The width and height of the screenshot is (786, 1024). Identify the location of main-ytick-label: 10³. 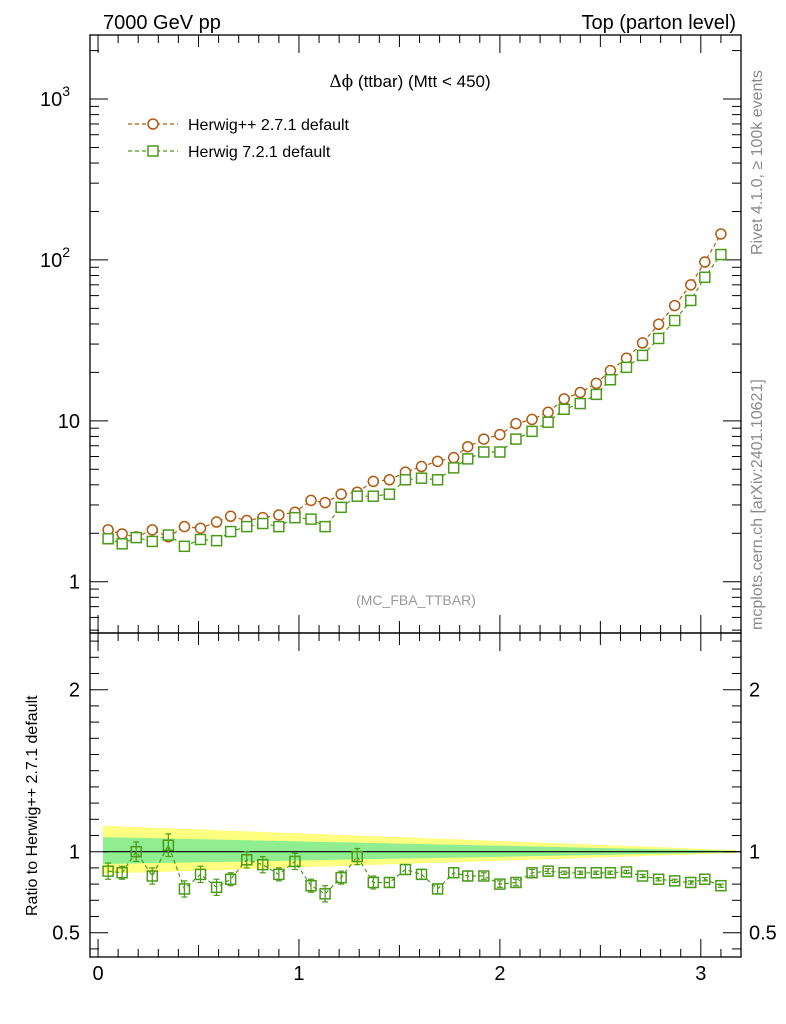
(55, 97).